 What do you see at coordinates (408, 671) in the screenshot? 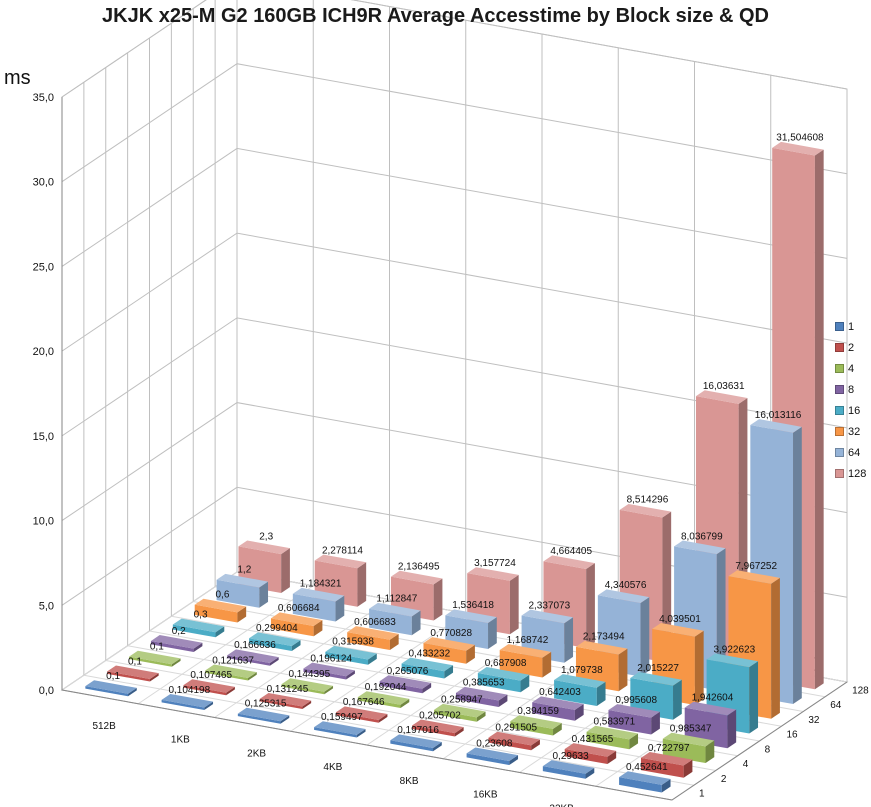
I see `data-label: 0,265076` at bounding box center [408, 671].